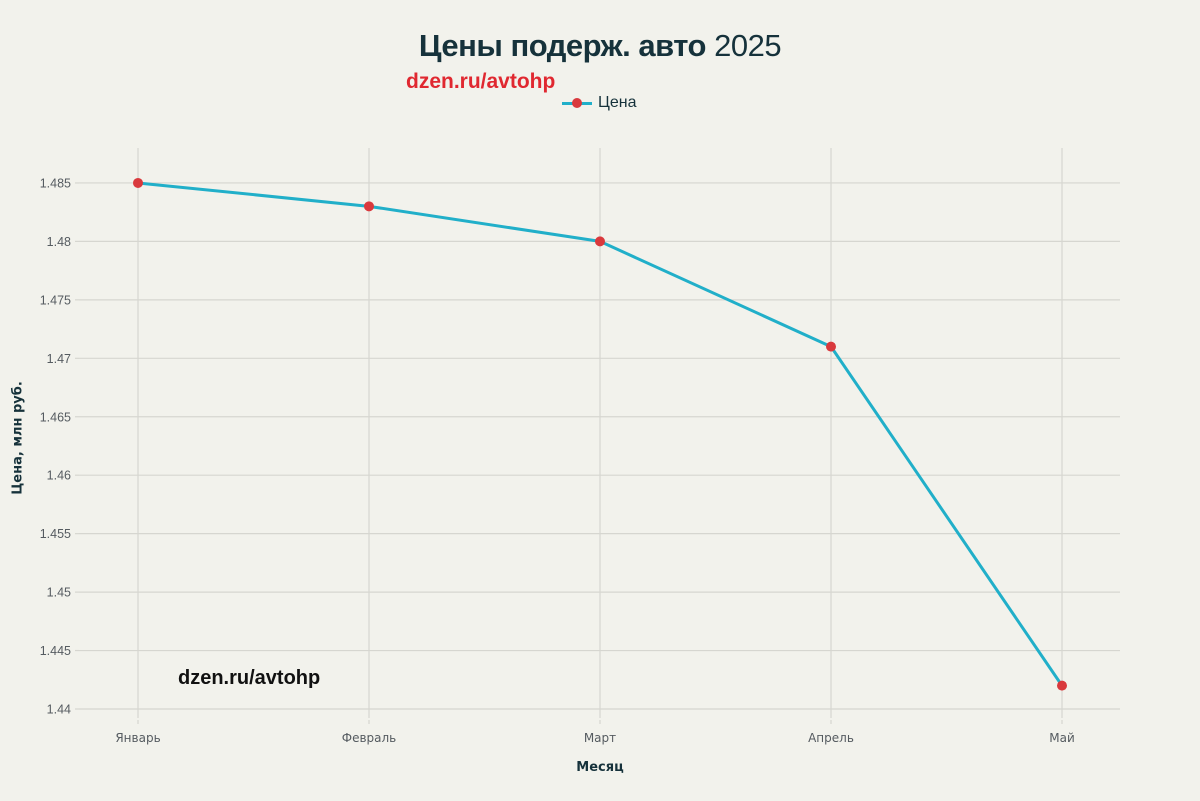  I want to click on x-tick-label: Март, so click(600, 738).